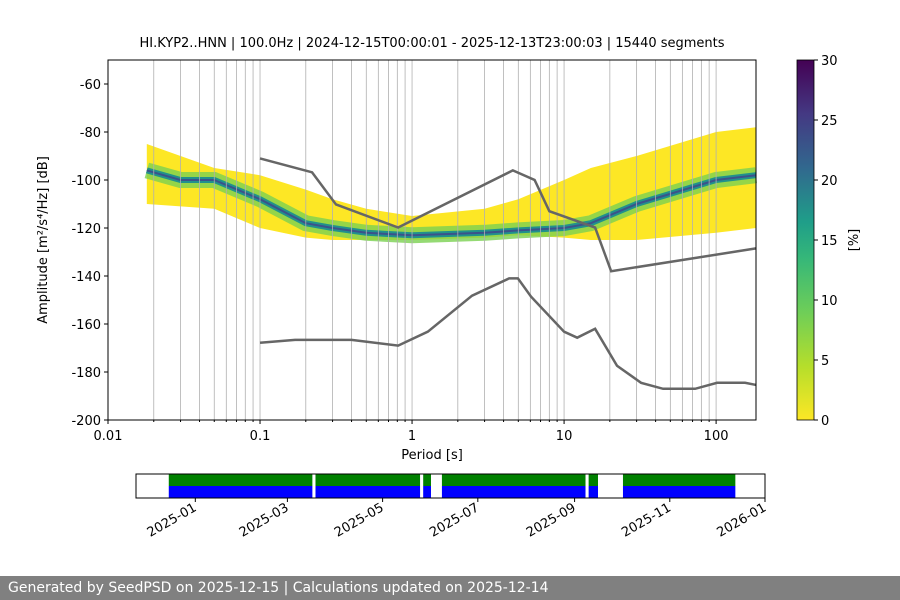  What do you see at coordinates (108, 436) in the screenshot?
I see `x-tick-label: 0.01` at bounding box center [108, 436].